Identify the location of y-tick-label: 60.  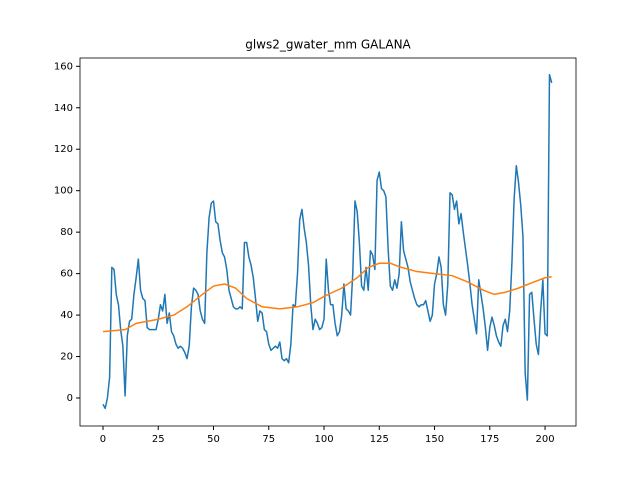
(66, 274).